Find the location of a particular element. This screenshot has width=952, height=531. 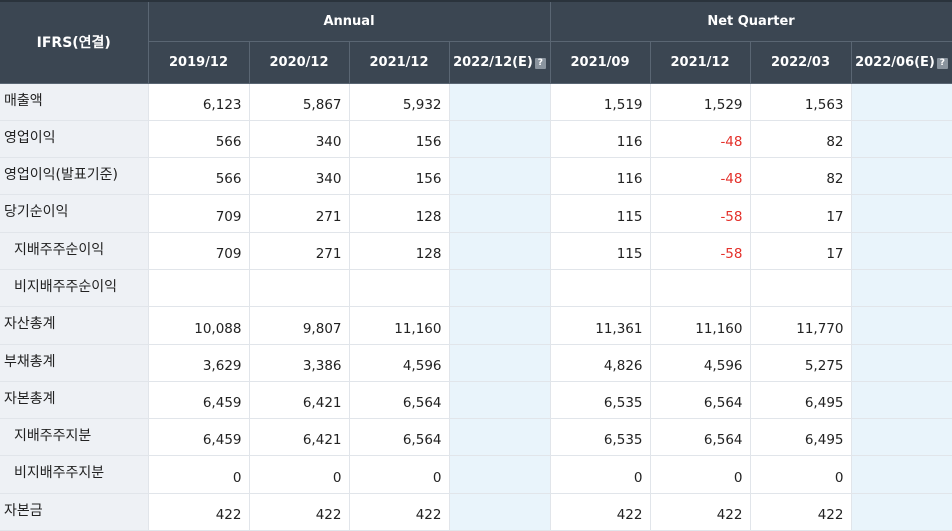

row-label: 지배주주순이익 is located at coordinates (74, 251).